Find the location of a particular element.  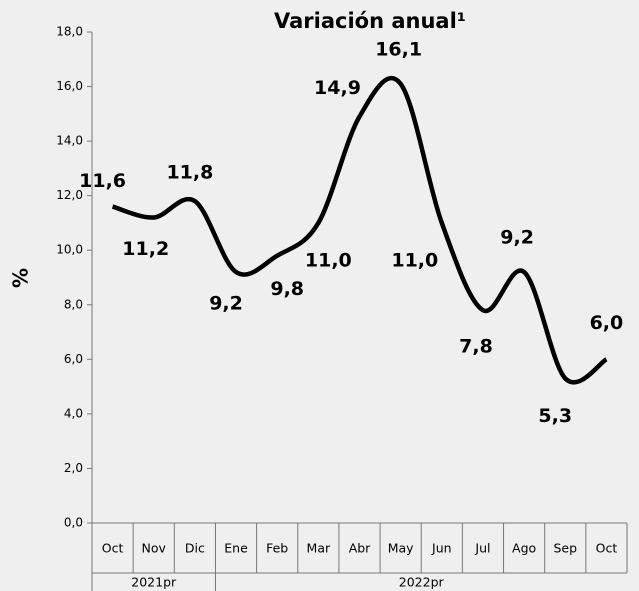

data-label: 6,0 is located at coordinates (607, 323).